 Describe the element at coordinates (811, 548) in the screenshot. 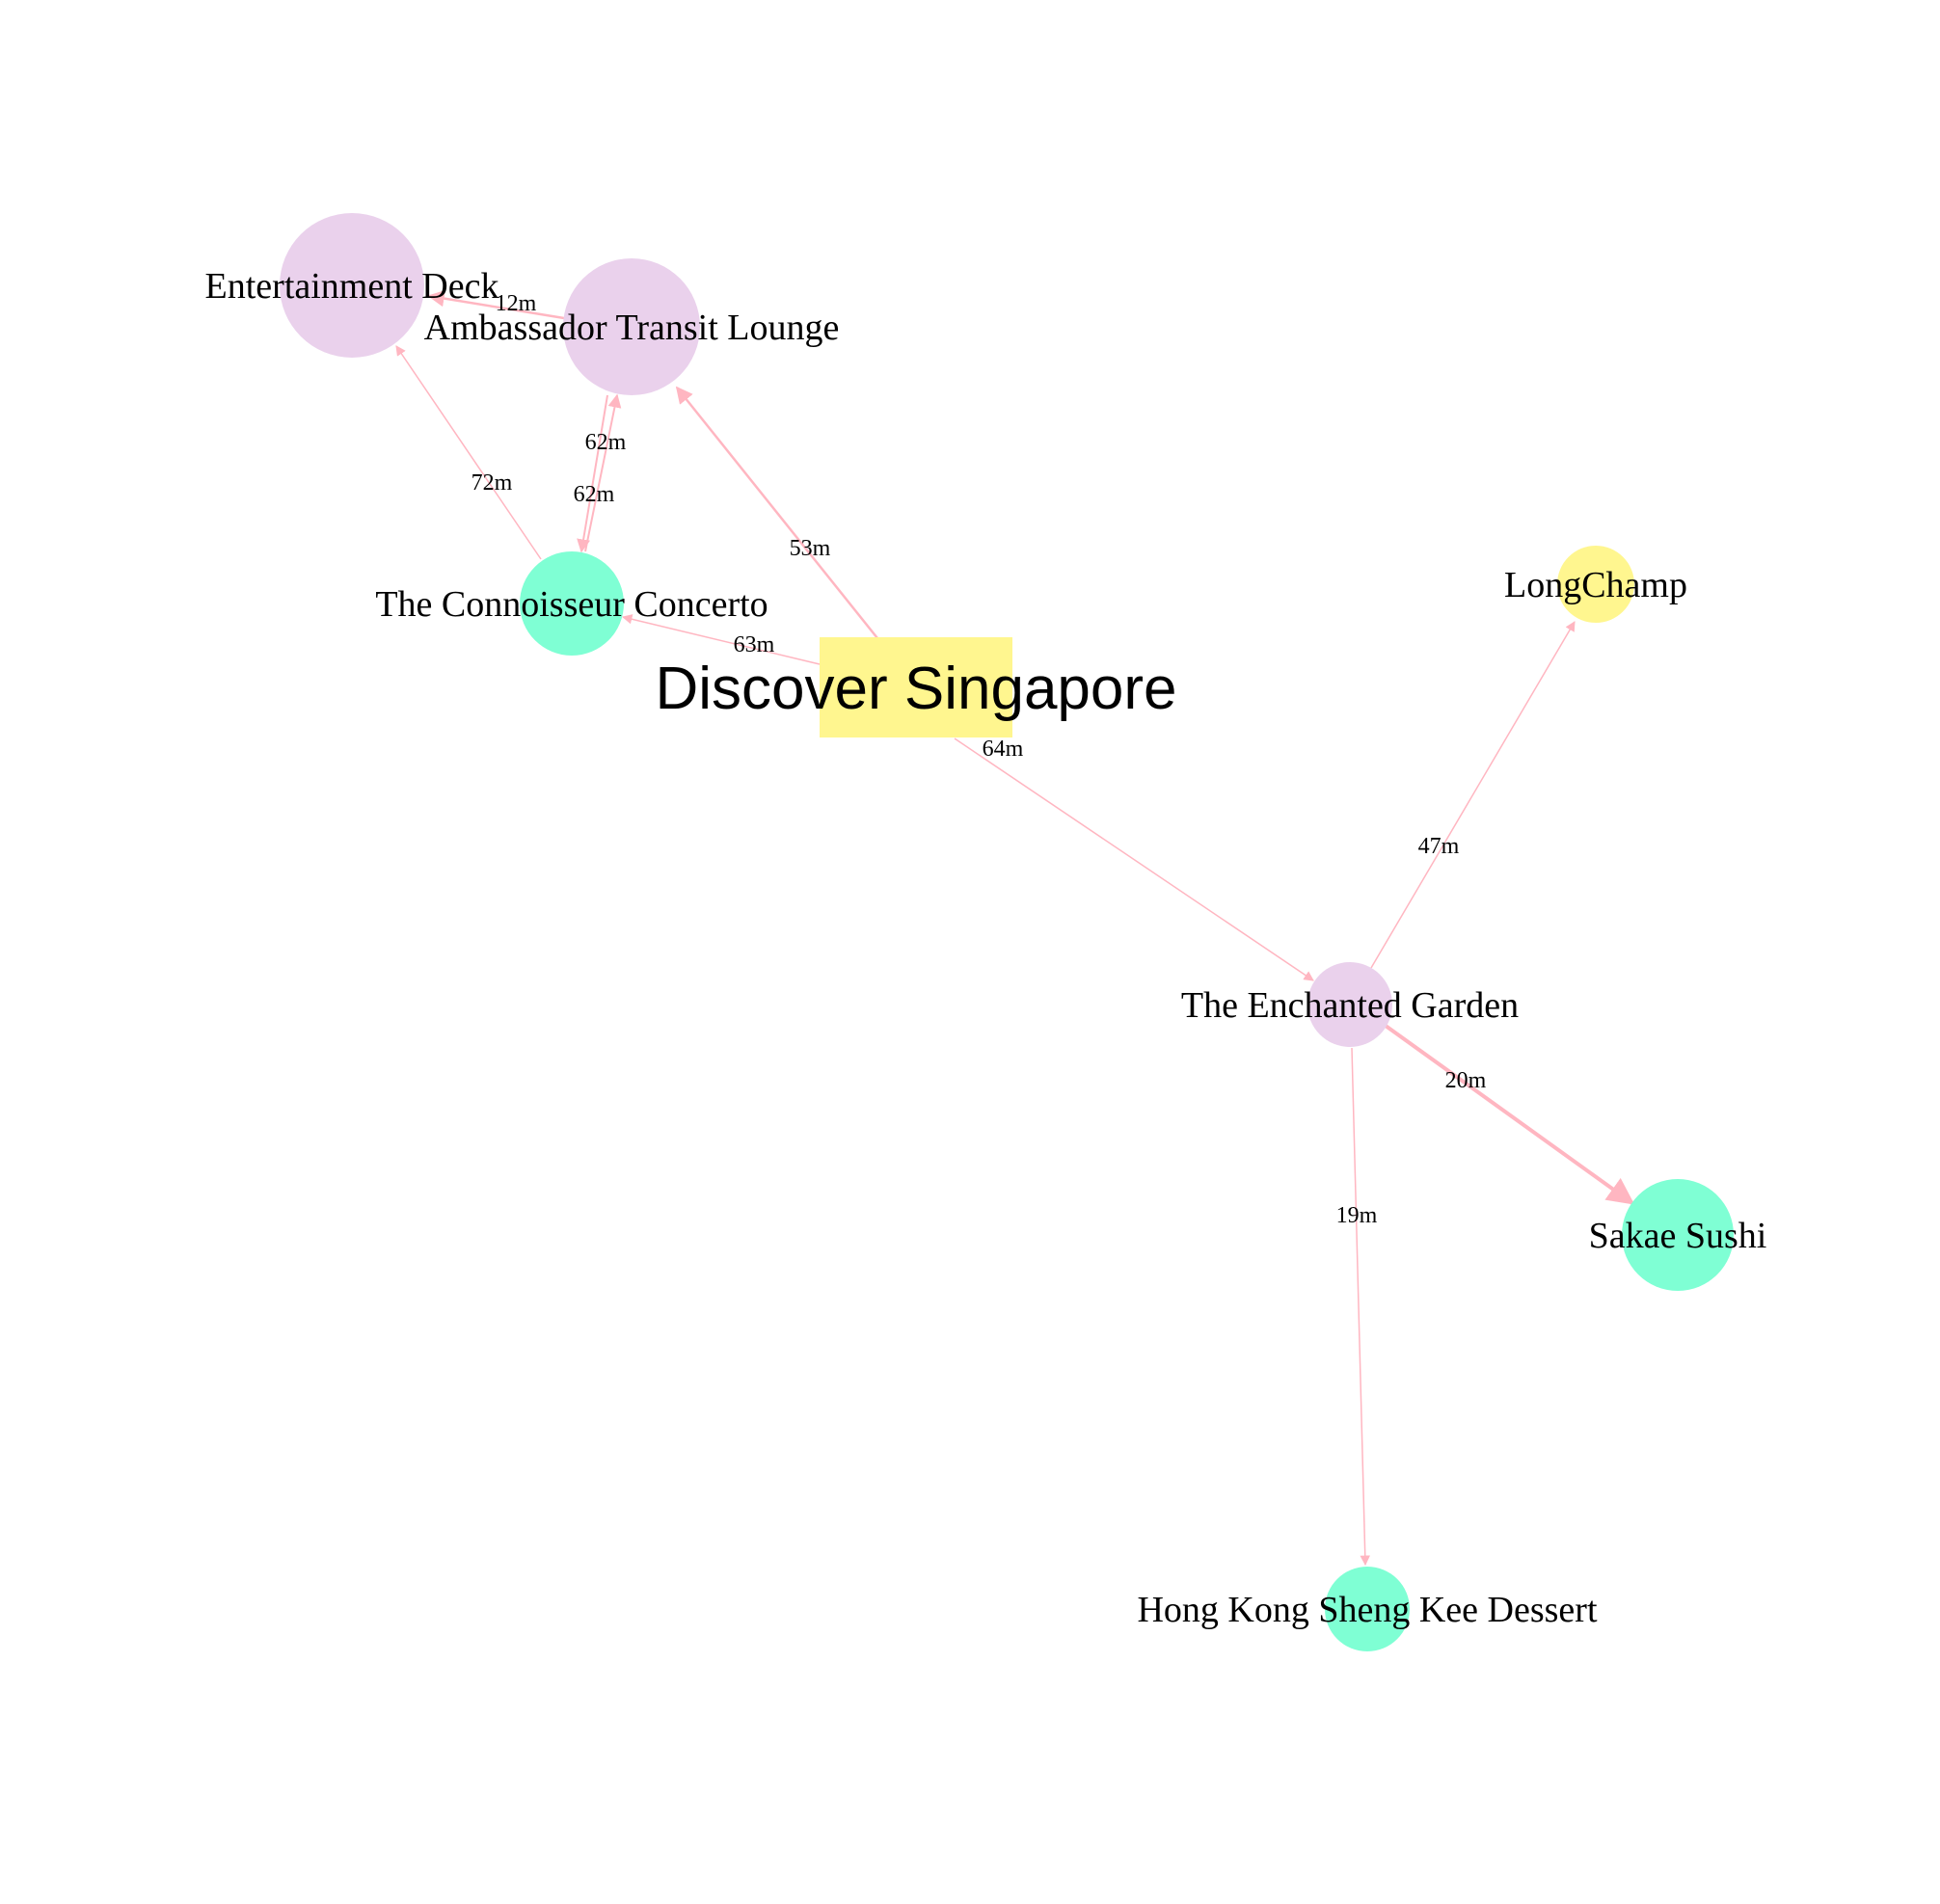

I see `edge-label-discover-to-ambassador: 53m` at that location.